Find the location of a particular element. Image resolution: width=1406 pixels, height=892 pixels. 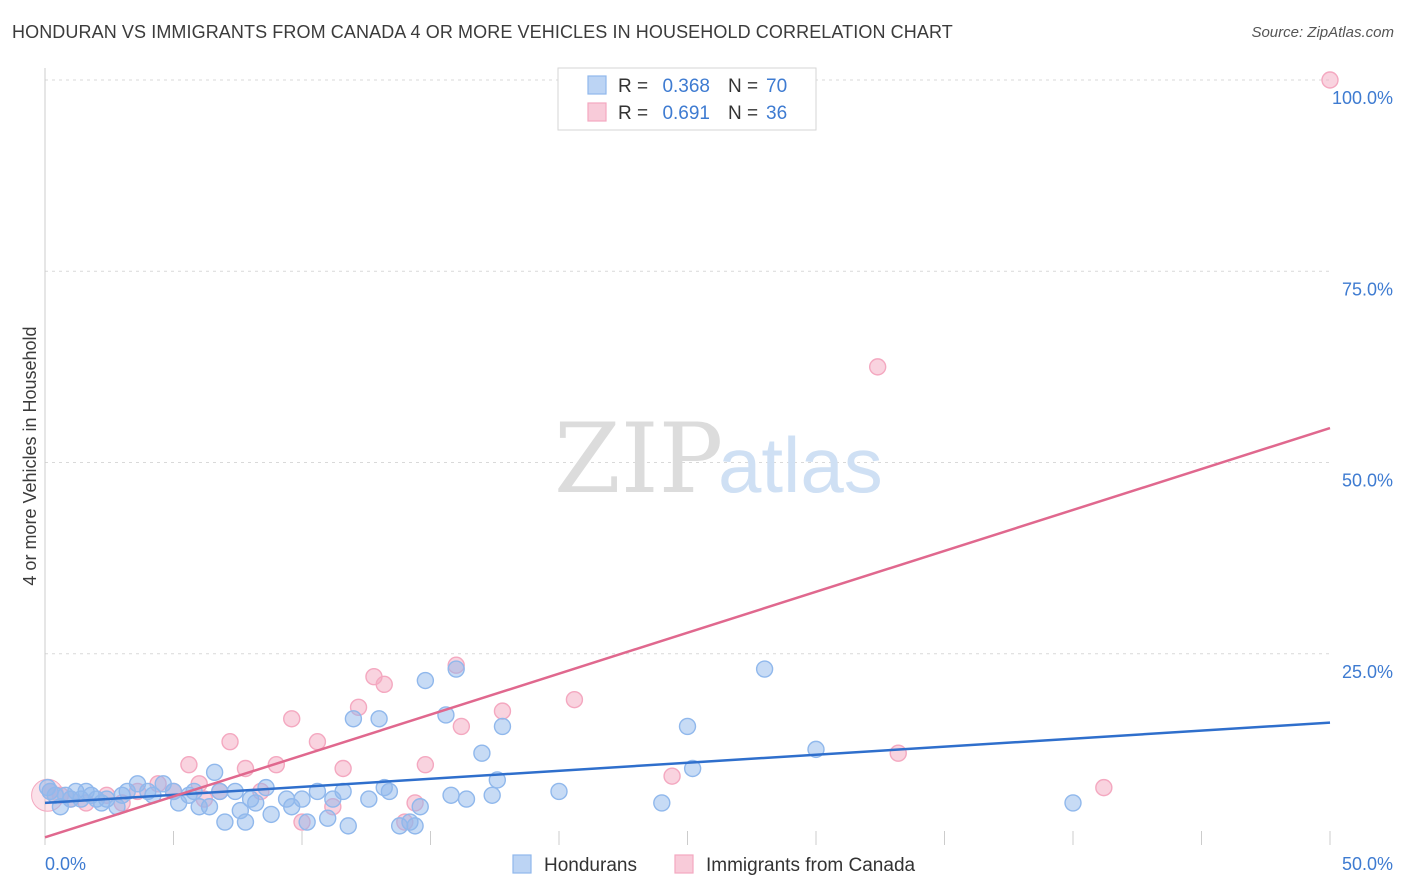

legend-n-value: 36 is located at coordinates (776, 113).